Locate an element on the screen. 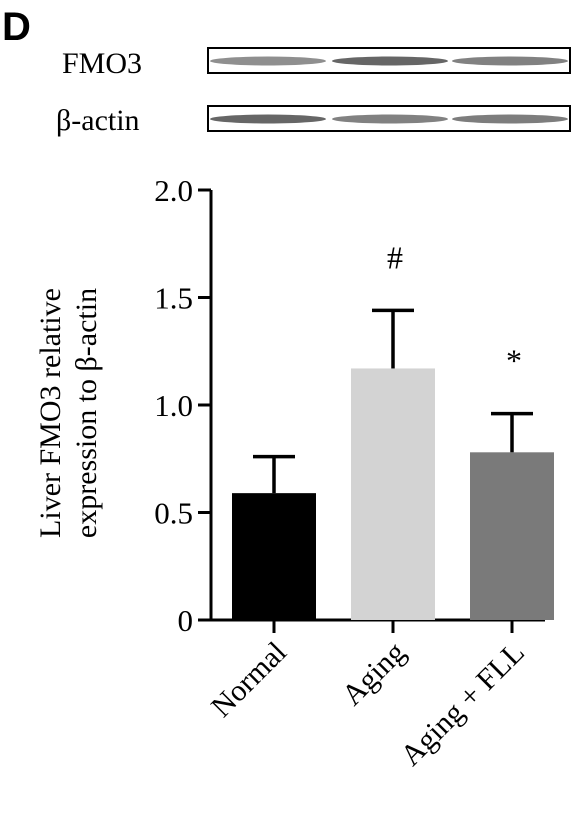 This screenshot has height=832, width=578. error-bars is located at coordinates (393, 401).